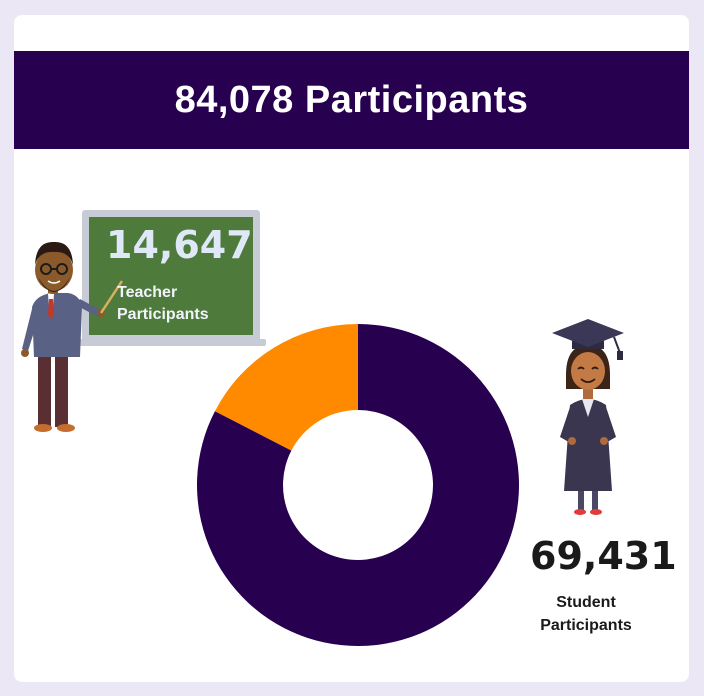 The width and height of the screenshot is (704, 696). I want to click on header-banner: 84,078 Participants, so click(351, 100).